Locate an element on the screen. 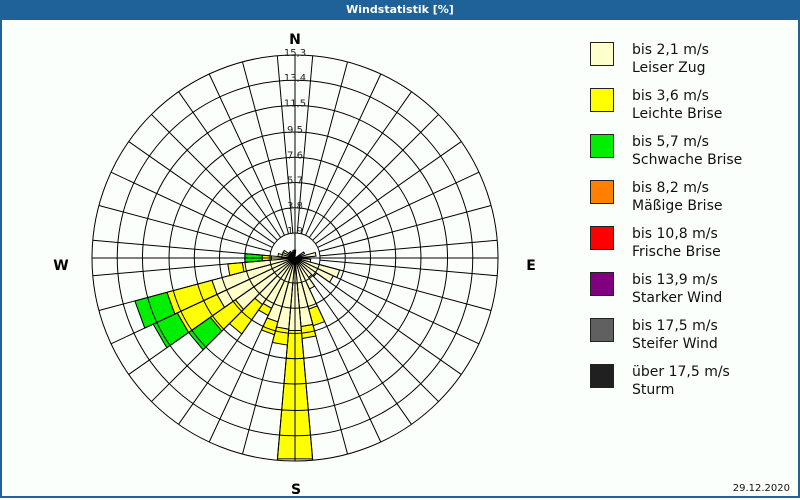  compass-south: S is located at coordinates (296, 490).